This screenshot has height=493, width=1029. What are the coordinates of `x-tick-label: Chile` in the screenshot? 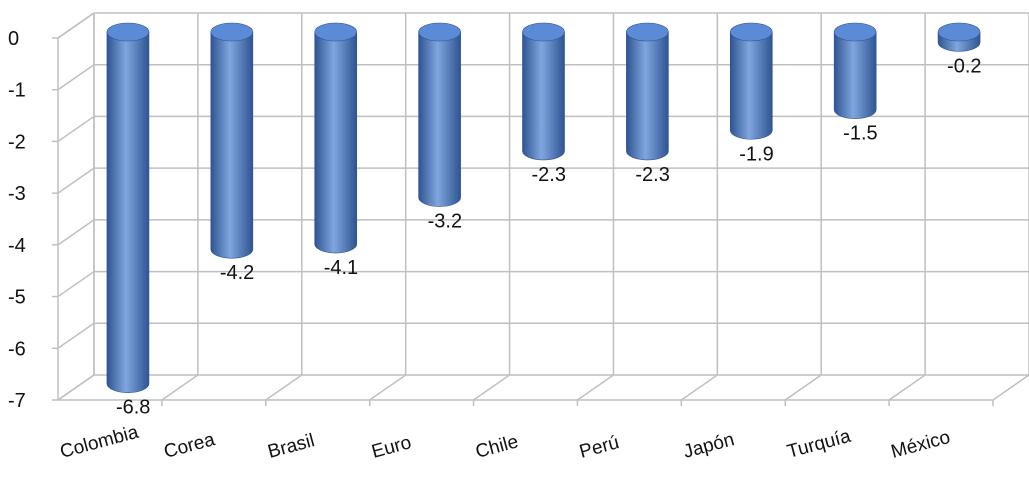 It's located at (496, 446).